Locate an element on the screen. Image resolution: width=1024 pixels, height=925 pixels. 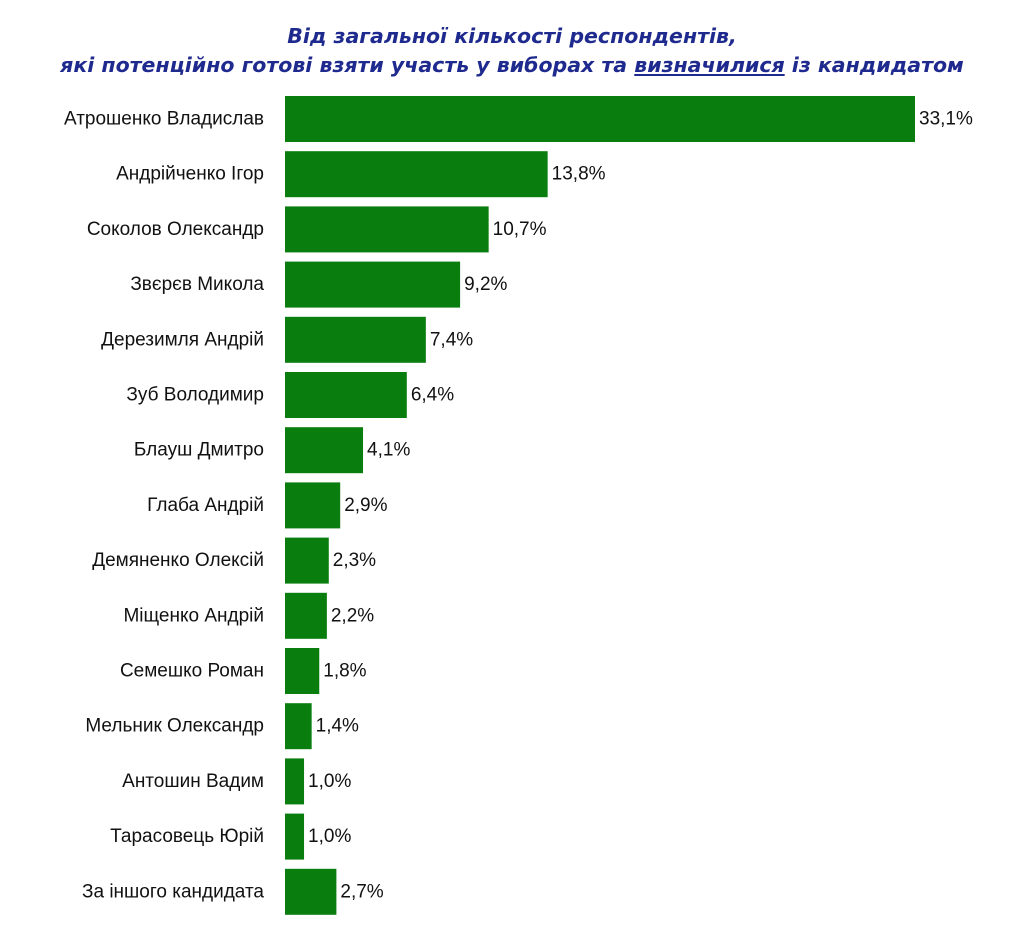
value-label: 2,9% is located at coordinates (365, 505).